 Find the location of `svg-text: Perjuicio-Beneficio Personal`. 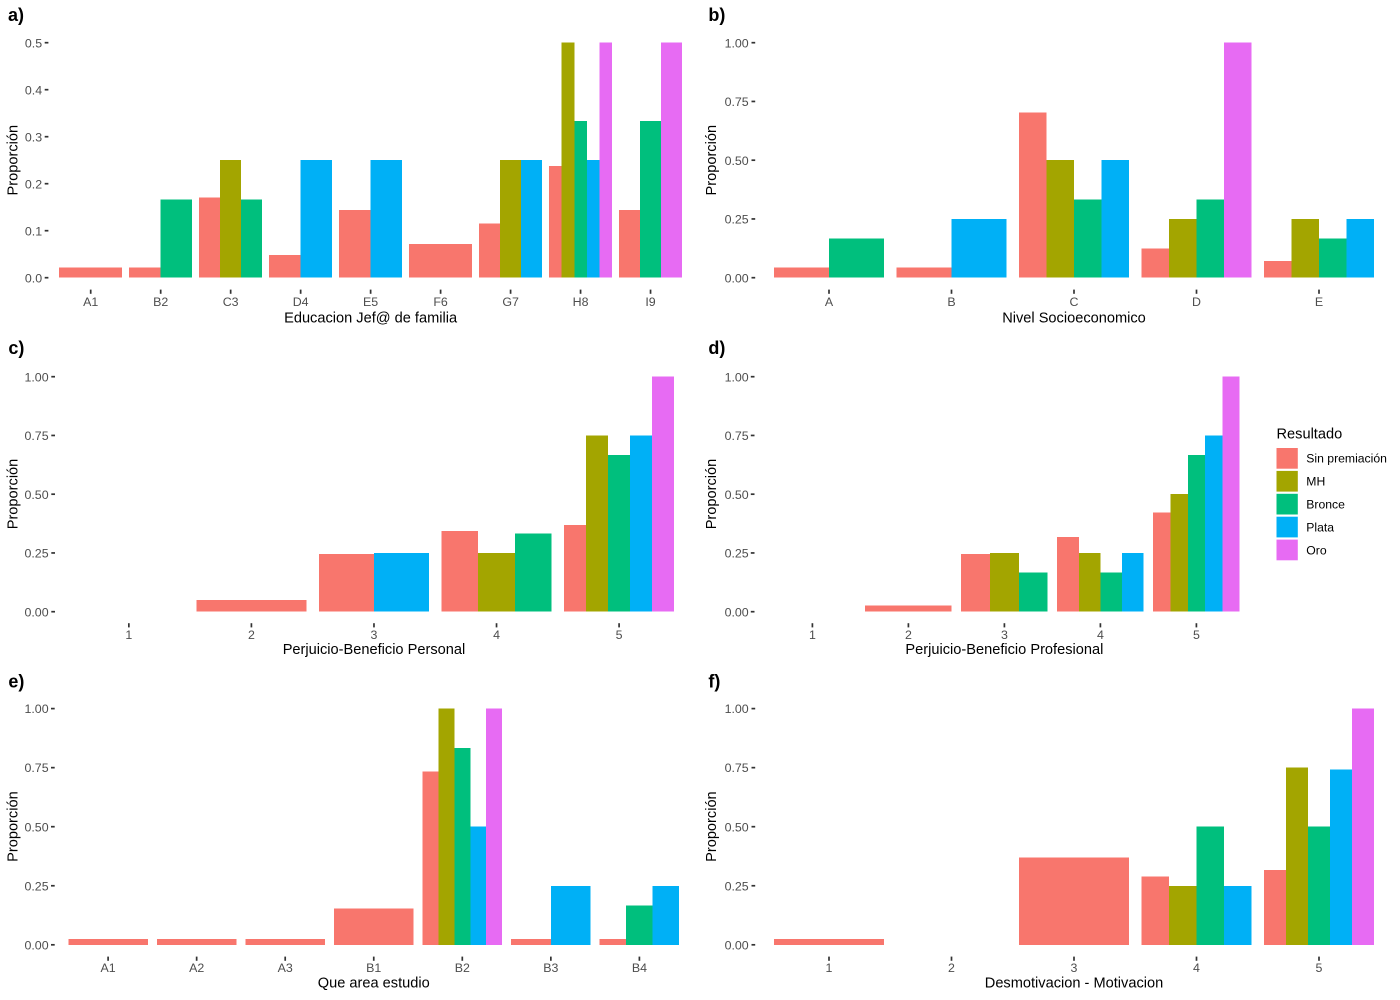

svg-text: Perjuicio-Beneficio Personal is located at coordinates (374, 650).